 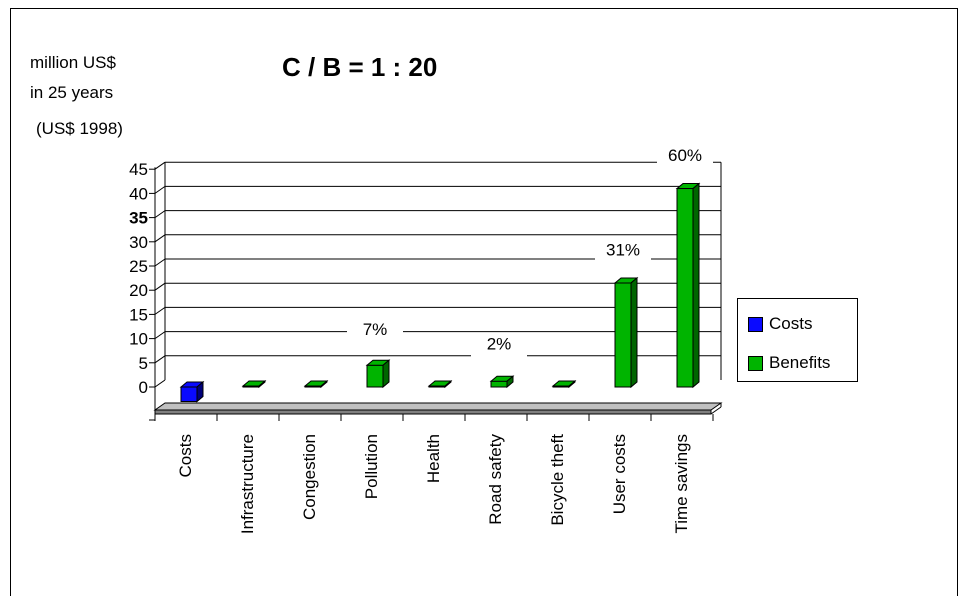 I want to click on annotation-bg-road-safety, so click(x=499, y=344).